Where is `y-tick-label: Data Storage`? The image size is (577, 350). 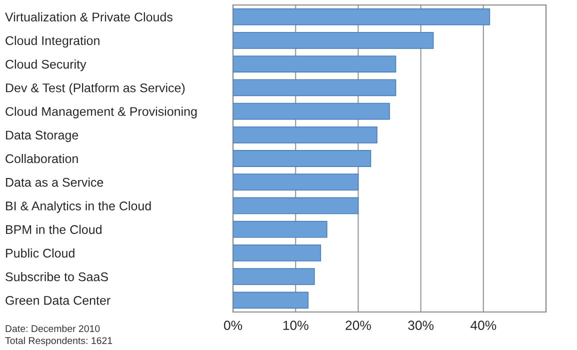 y-tick-label: Data Storage is located at coordinates (42, 136).